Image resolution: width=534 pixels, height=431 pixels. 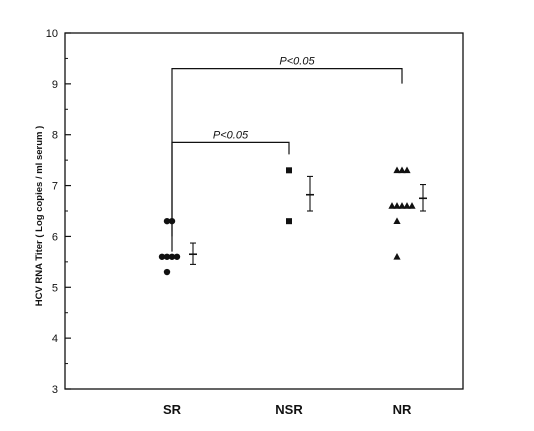 I want to click on y-axis-label: HCV RNA Titer ( Log copies / ml serum ), so click(x=39, y=216).